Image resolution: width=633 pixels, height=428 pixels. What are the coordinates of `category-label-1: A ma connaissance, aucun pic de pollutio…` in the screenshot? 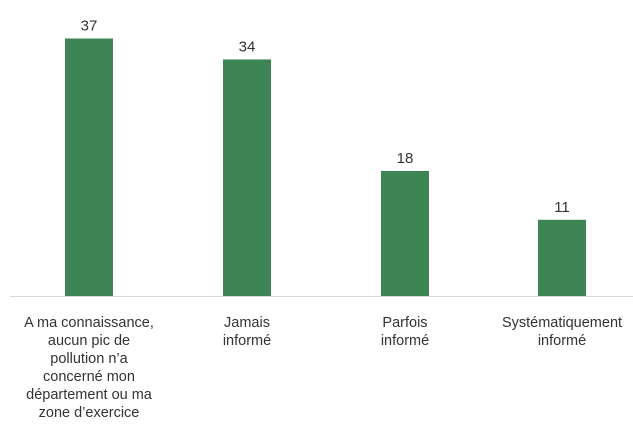 It's located at (89, 368).